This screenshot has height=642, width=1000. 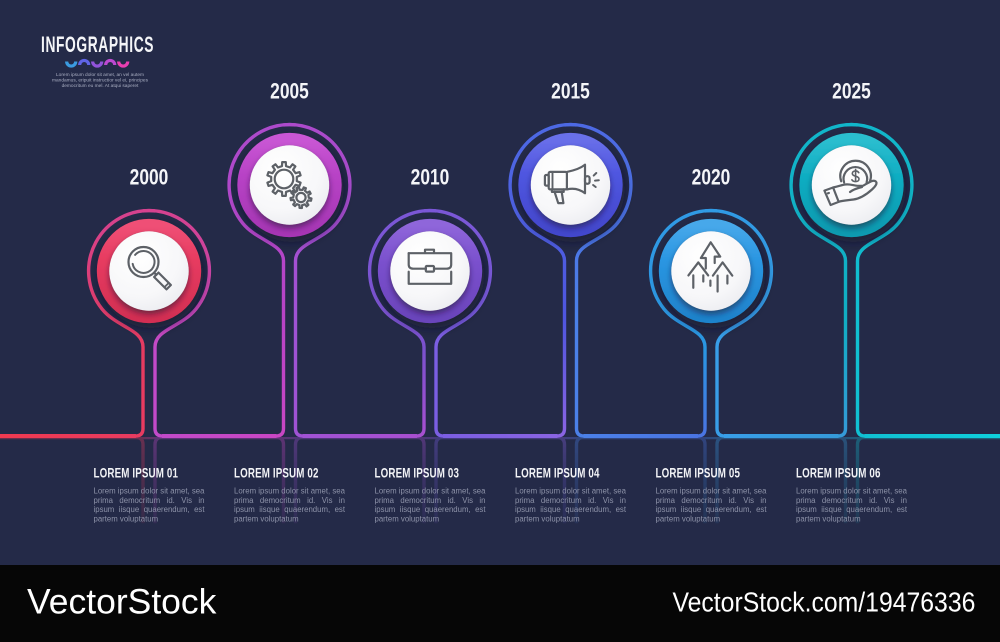 I want to click on svg-text: 2020, so click(x=711, y=177).